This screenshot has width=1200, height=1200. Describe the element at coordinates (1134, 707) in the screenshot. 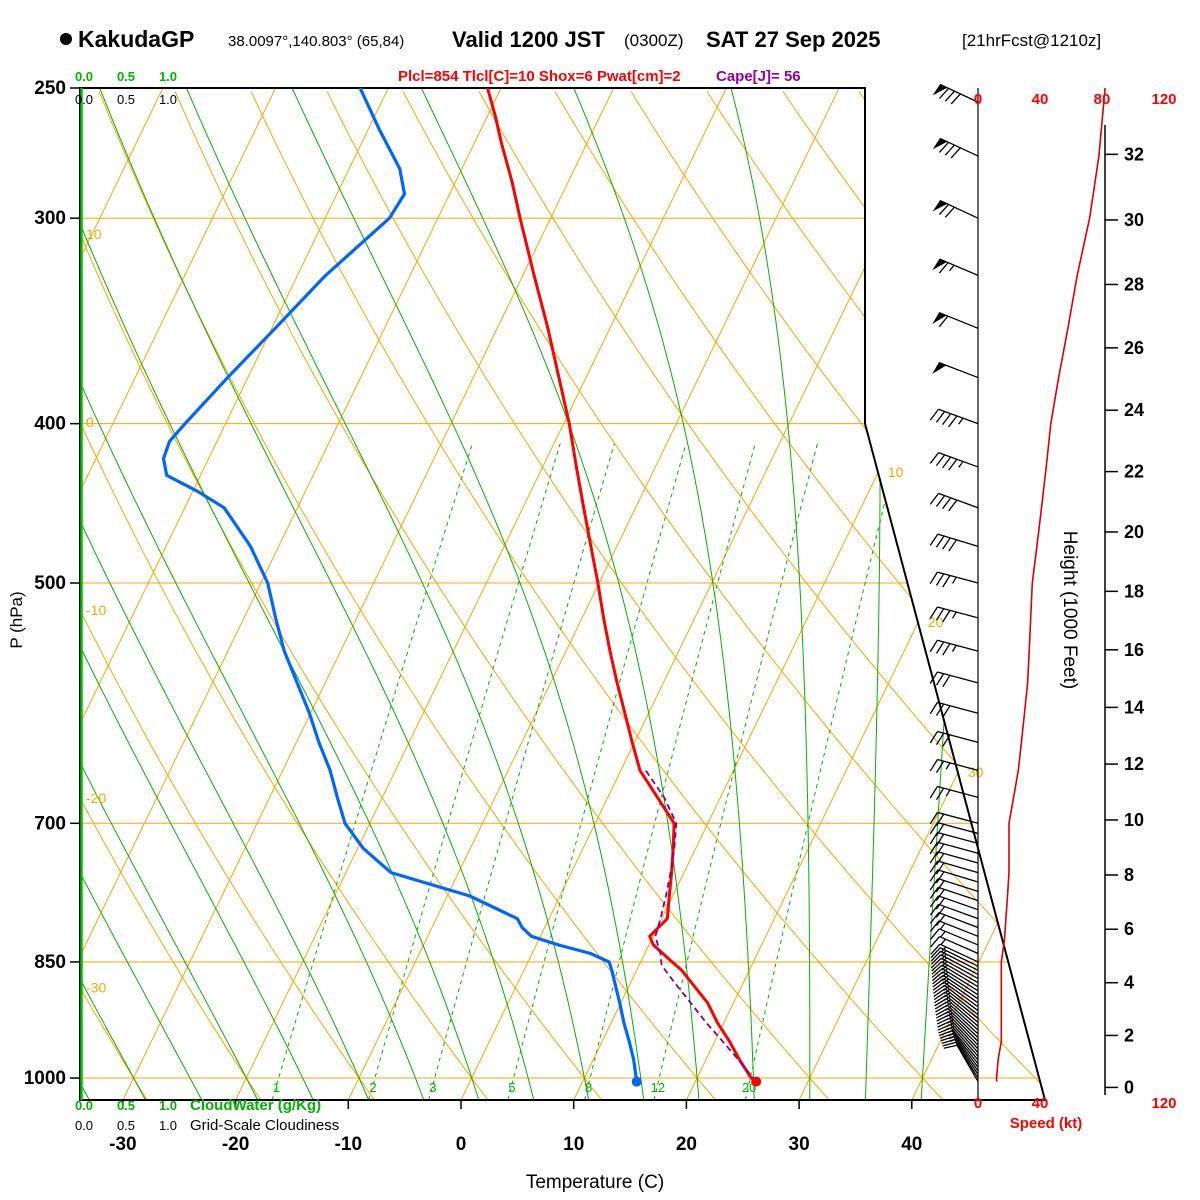

I see `svg-text: 14` at that location.